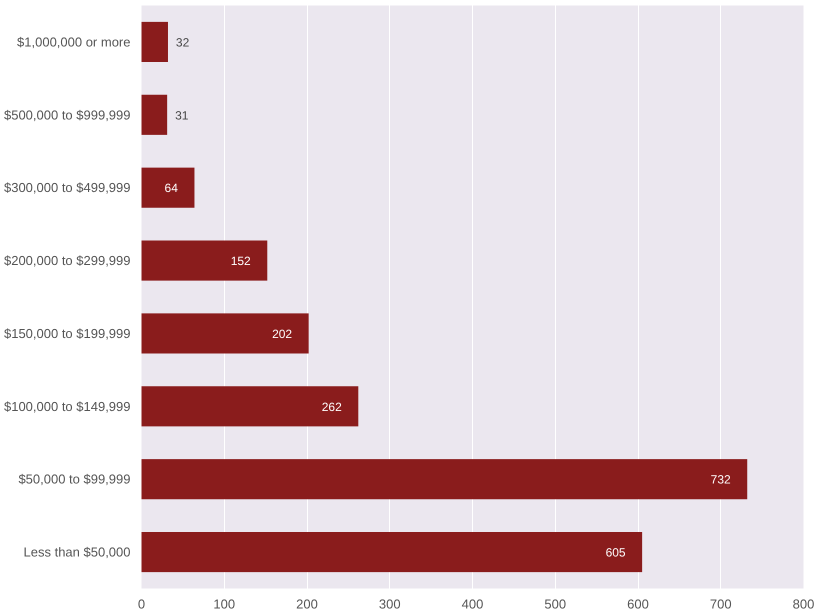 The image size is (833, 611). Describe the element at coordinates (74, 42) in the screenshot. I see `y-tick-label: $1,000,000 or more` at that location.